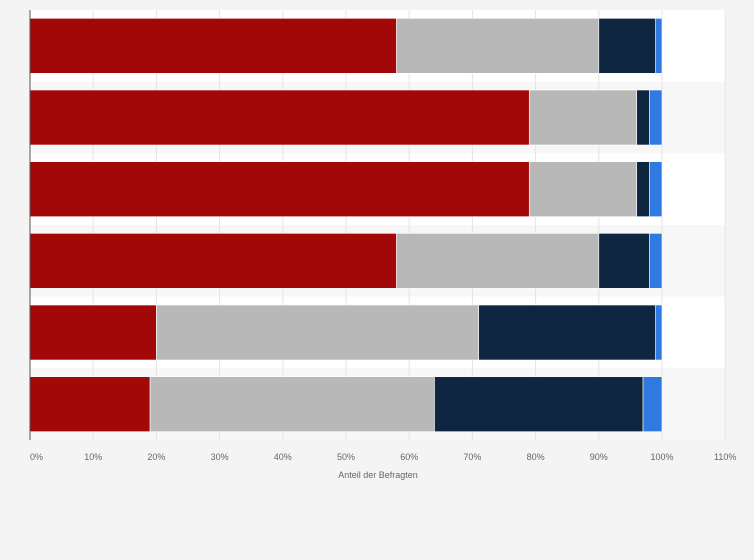 This screenshot has width=754, height=560. Describe the element at coordinates (283, 457) in the screenshot. I see `x-tick-label: 40%` at that location.